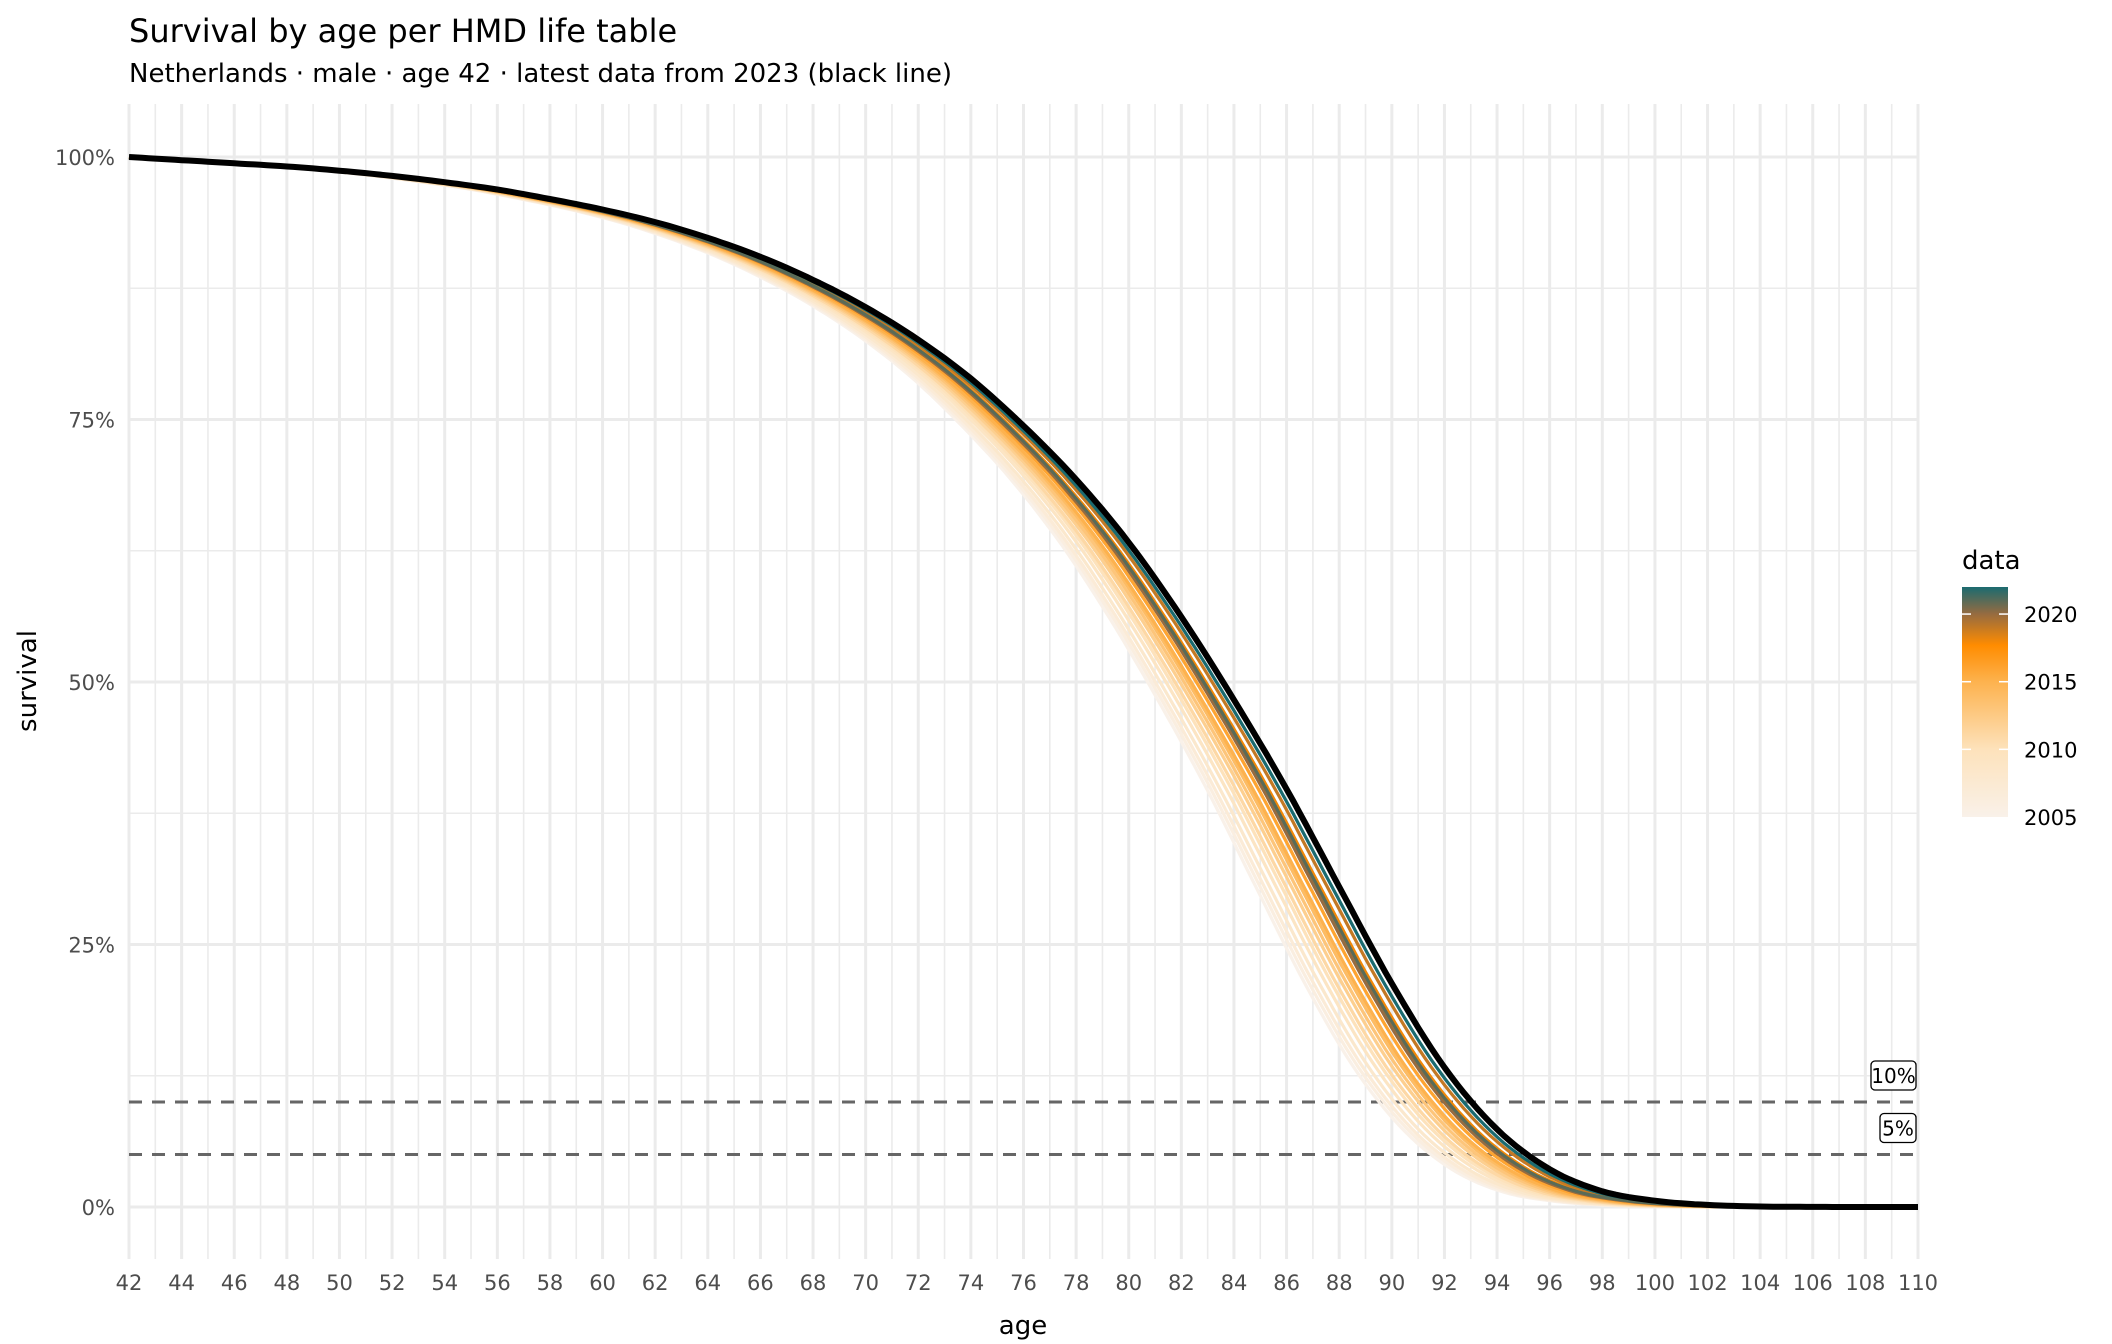 The image size is (2112, 1344). I want to click on legend-title: data, so click(1991, 561).